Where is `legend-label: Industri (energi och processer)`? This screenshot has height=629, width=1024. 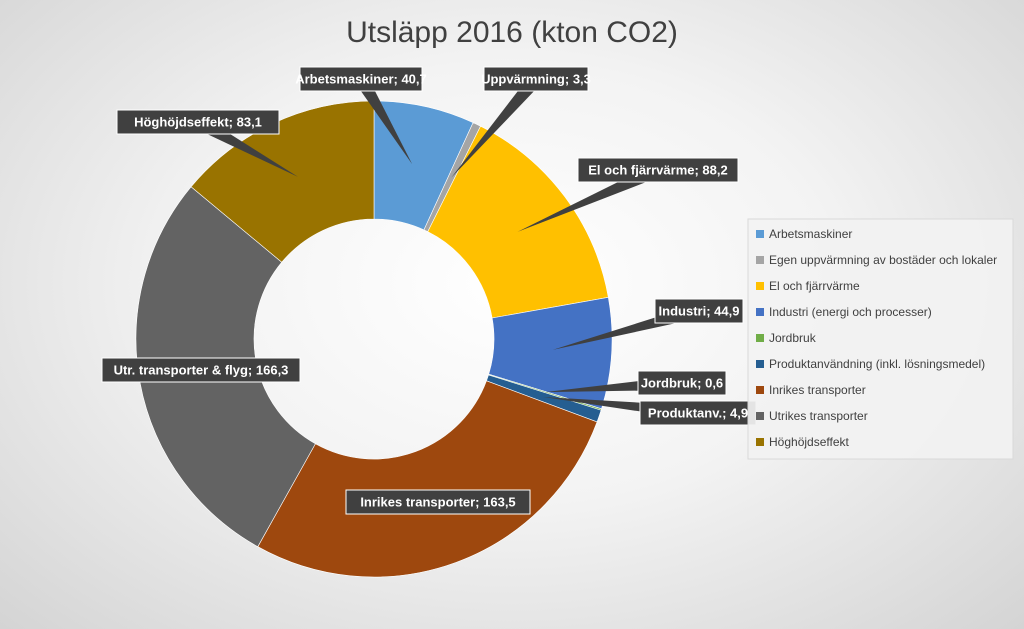
legend-label: Industri (energi och processer) is located at coordinates (850, 312).